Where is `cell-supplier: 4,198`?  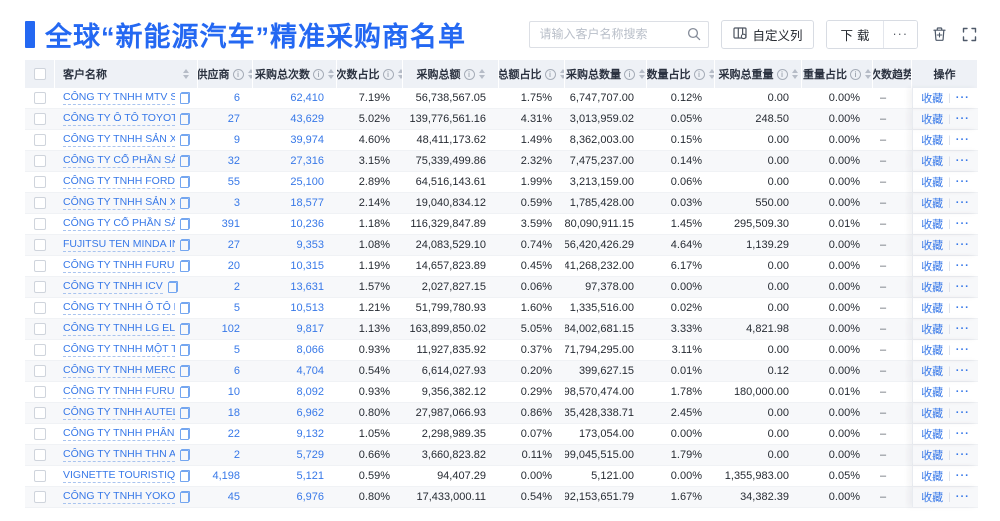 cell-supplier: 4,198 is located at coordinates (226, 476).